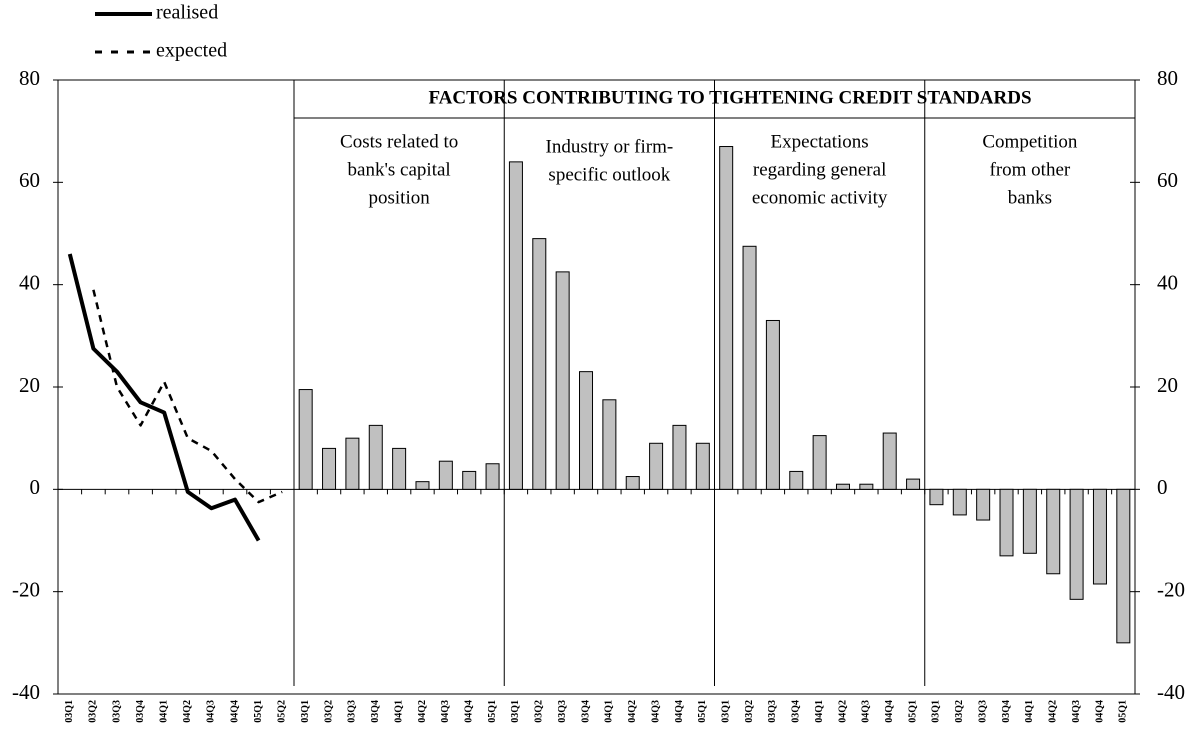  Describe the element at coordinates (1167, 282) in the screenshot. I see `y2-tick-label: 40` at that location.